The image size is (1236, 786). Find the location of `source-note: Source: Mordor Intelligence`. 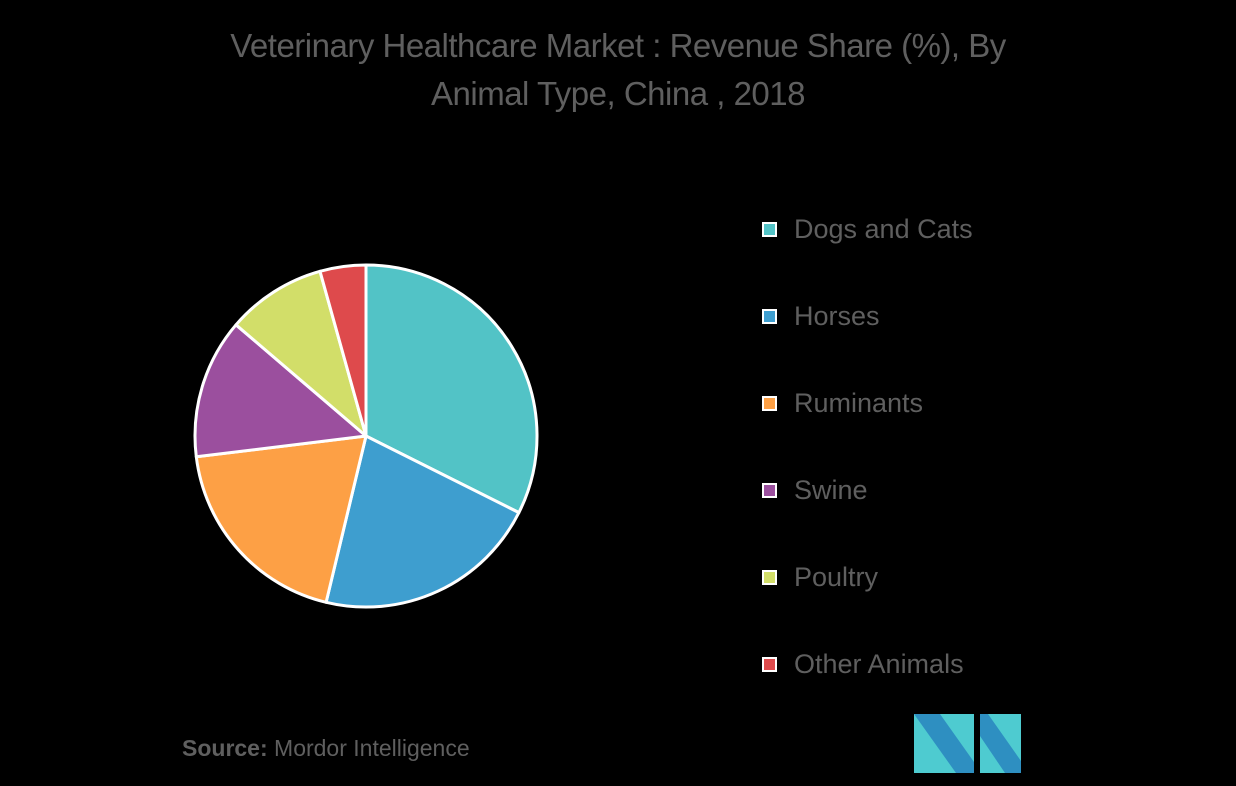

source-note: Source: Mordor Intelligence is located at coordinates (326, 748).